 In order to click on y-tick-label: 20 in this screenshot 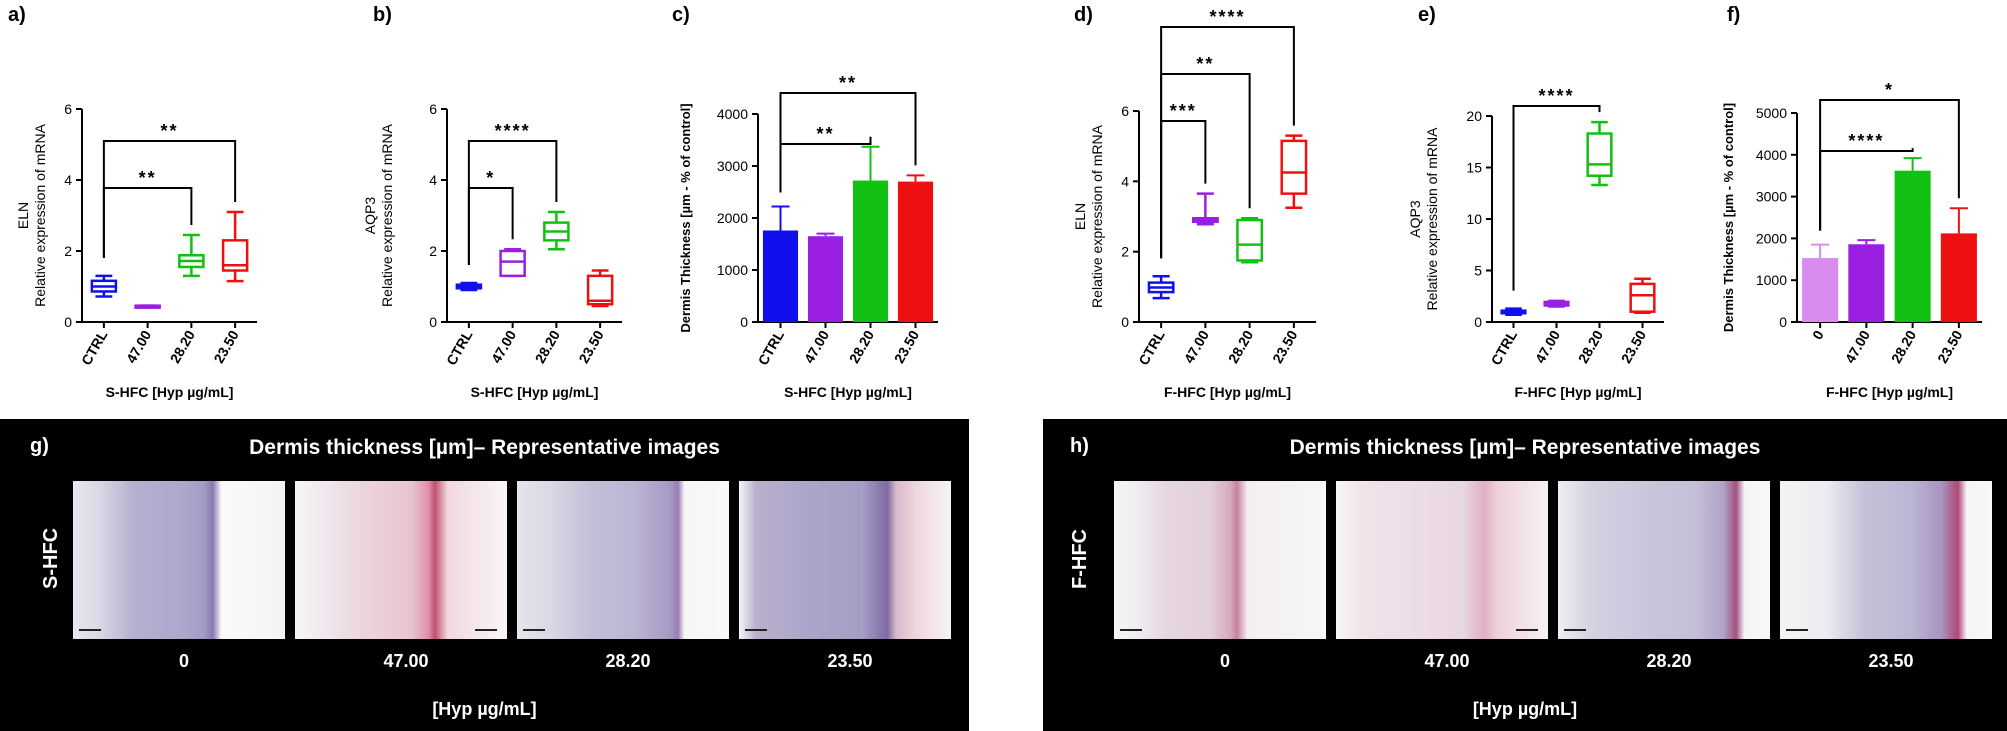, I will do `click(1474, 116)`.